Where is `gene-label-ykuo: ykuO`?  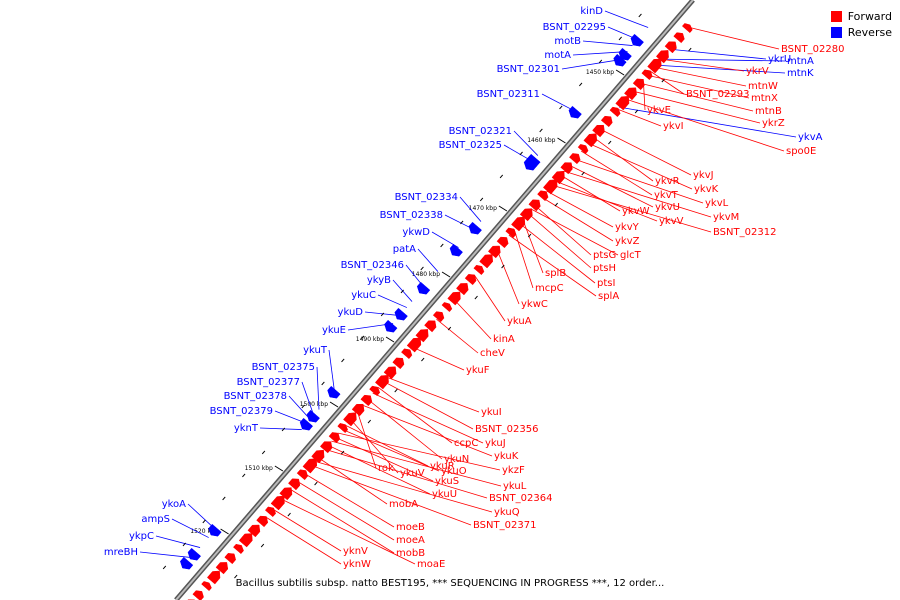 gene-label-ykuo: ykuO is located at coordinates (454, 471).